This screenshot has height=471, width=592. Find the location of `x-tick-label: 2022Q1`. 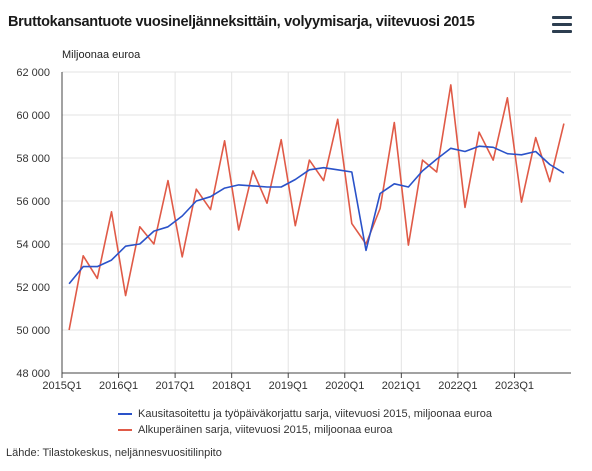

x-tick-label: 2022Q1 is located at coordinates (457, 386).